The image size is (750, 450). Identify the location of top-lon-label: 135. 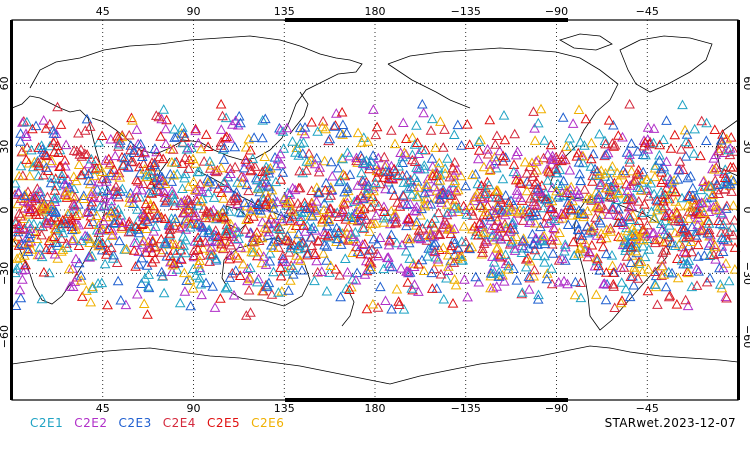
(284, 11).